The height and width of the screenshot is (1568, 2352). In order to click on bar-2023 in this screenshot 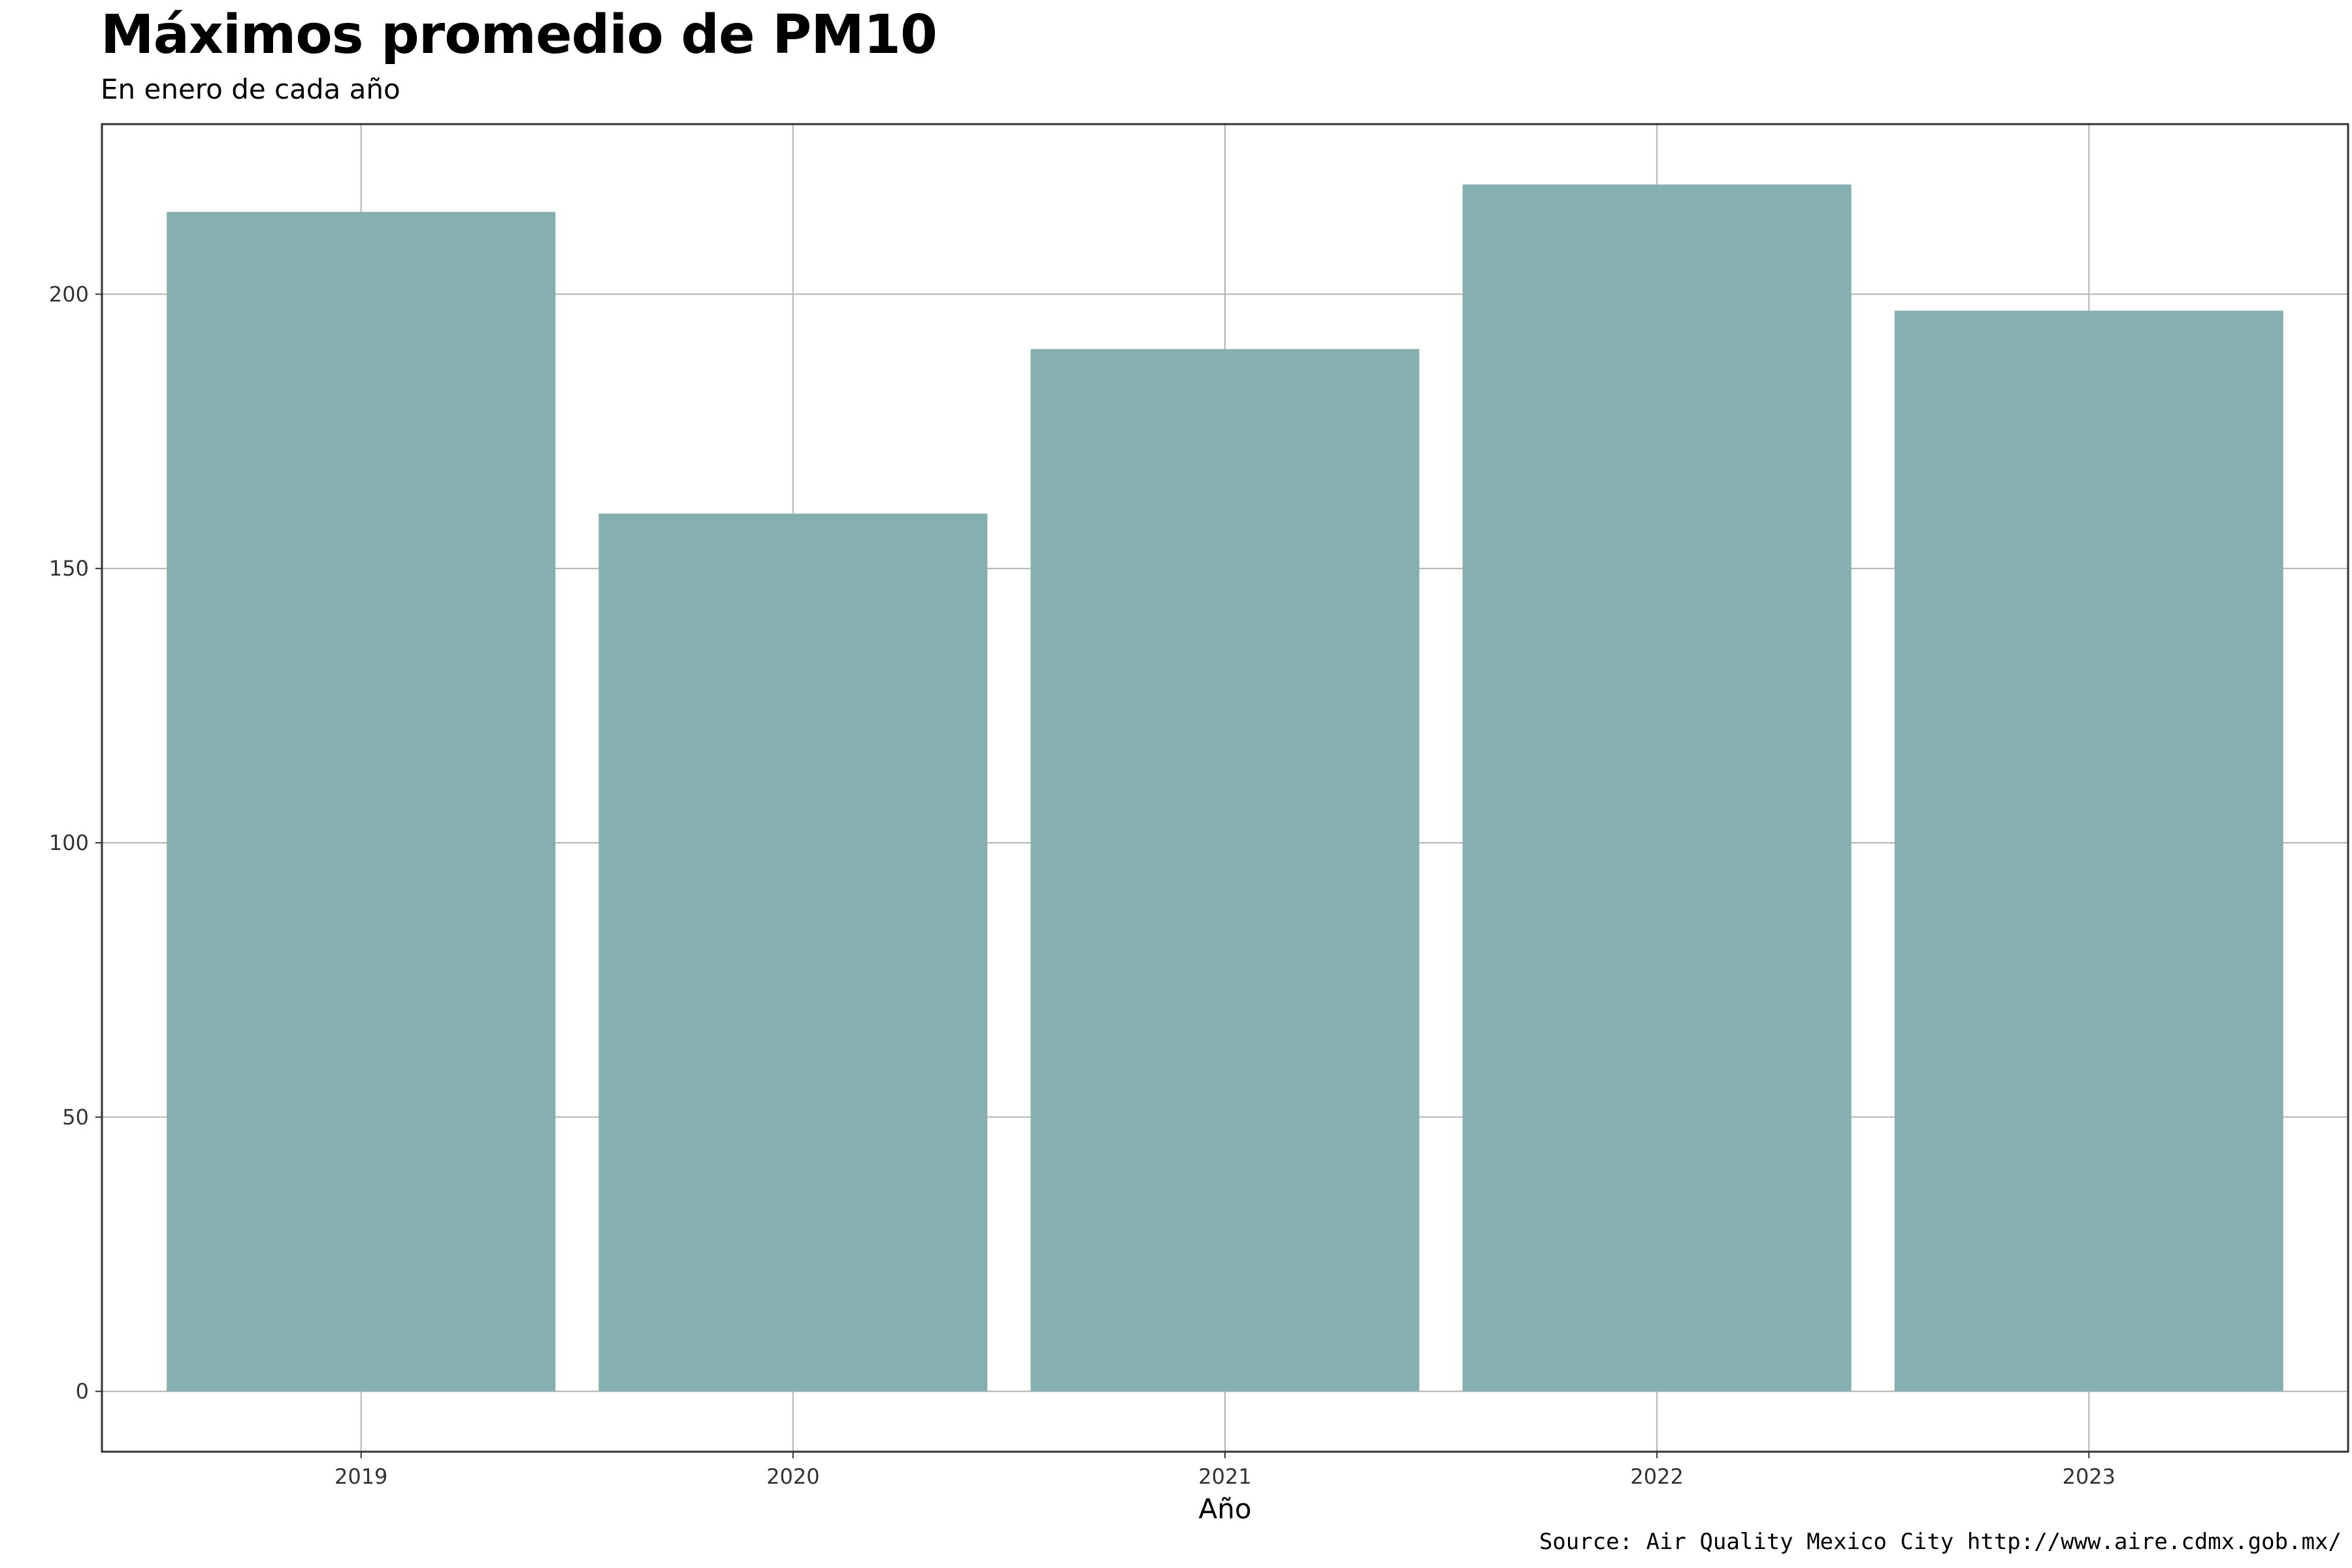, I will do `click(2088, 851)`.